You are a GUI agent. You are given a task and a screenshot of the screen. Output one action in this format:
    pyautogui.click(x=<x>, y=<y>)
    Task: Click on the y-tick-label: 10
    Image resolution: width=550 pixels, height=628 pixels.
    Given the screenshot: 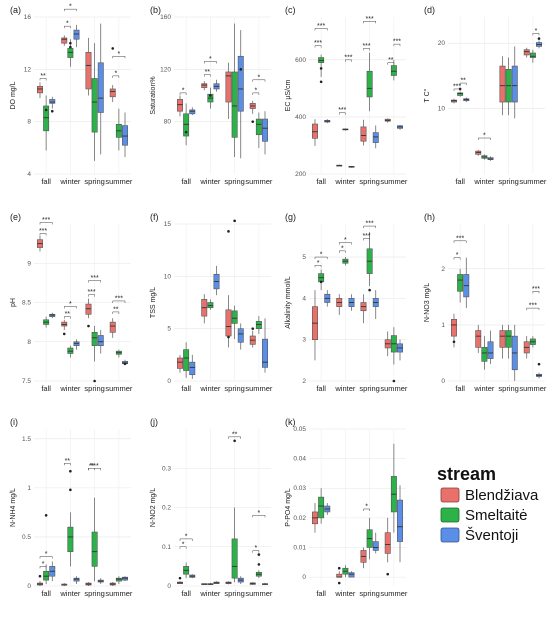 What is the action you would take?
    pyautogui.click(x=442, y=109)
    